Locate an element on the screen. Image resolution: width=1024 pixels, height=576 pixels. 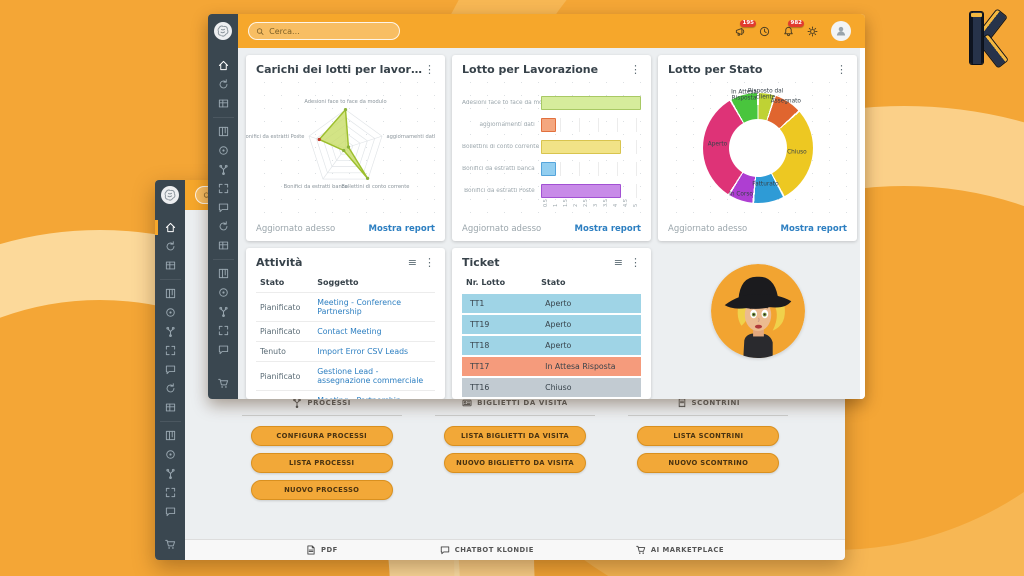
kanban-icon is located at coordinates (223, 273).